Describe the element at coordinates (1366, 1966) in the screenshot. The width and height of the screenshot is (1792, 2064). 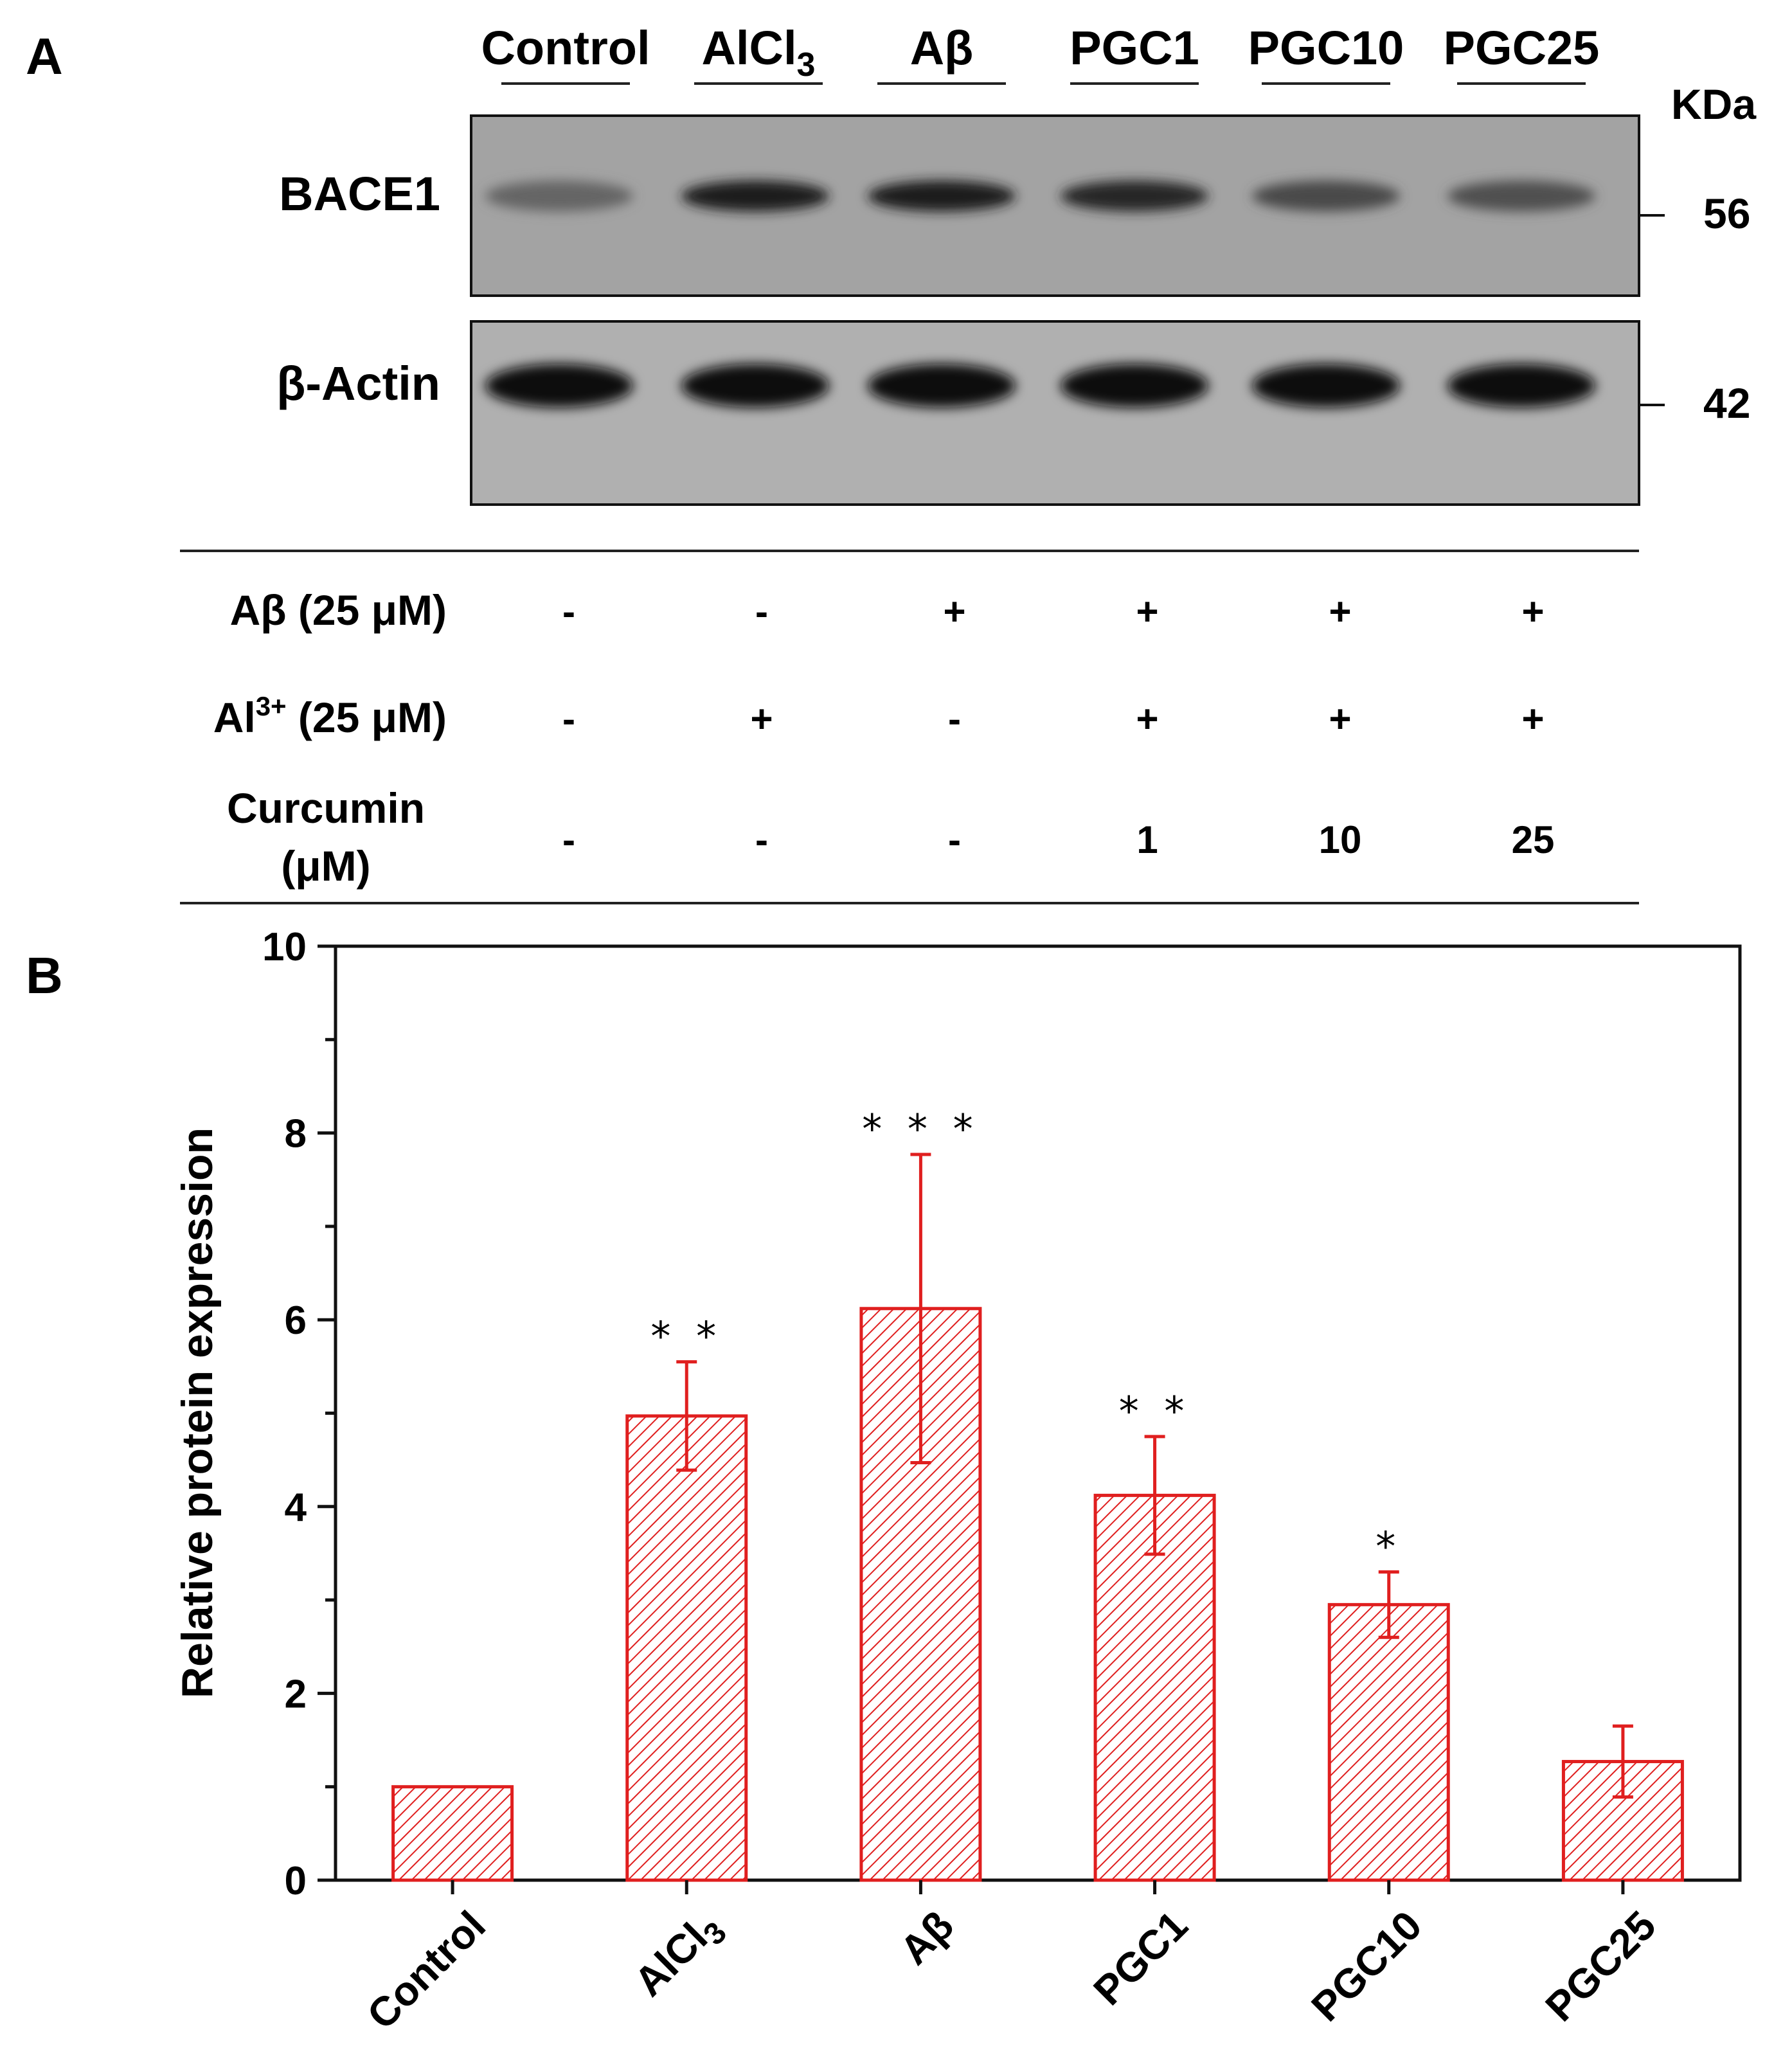
I see `x-tick-label-4: PGC10` at that location.